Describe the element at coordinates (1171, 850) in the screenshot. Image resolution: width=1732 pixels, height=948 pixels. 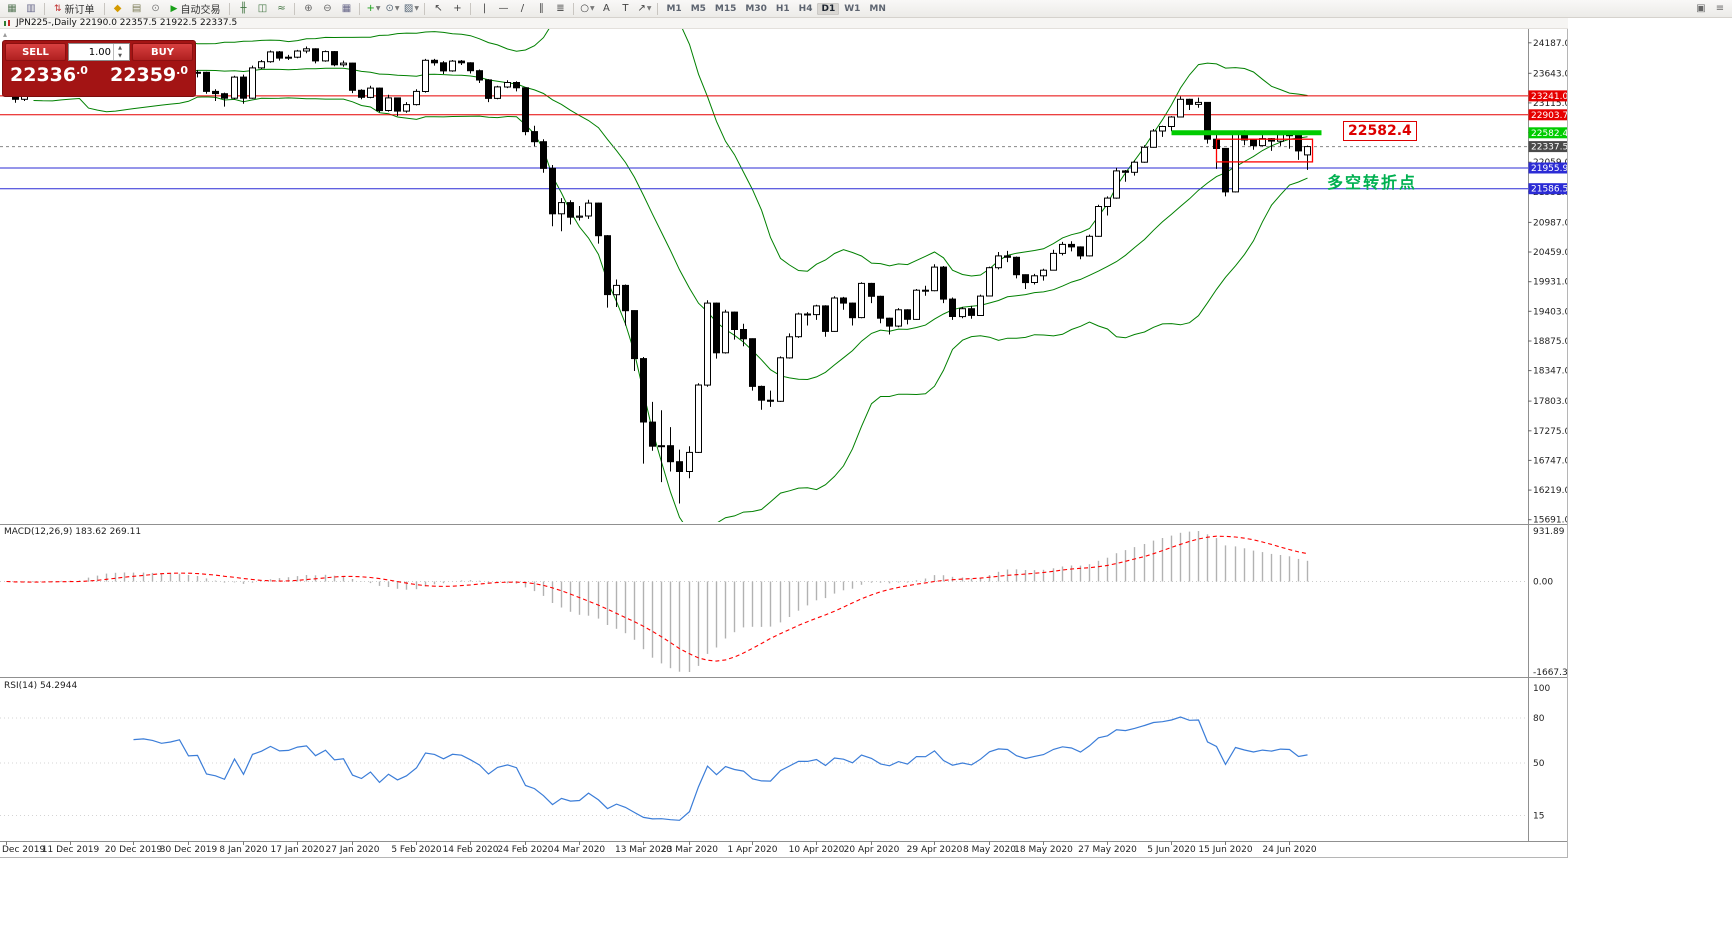
I see `date-tick-label: 5 Jun 2020` at that location.